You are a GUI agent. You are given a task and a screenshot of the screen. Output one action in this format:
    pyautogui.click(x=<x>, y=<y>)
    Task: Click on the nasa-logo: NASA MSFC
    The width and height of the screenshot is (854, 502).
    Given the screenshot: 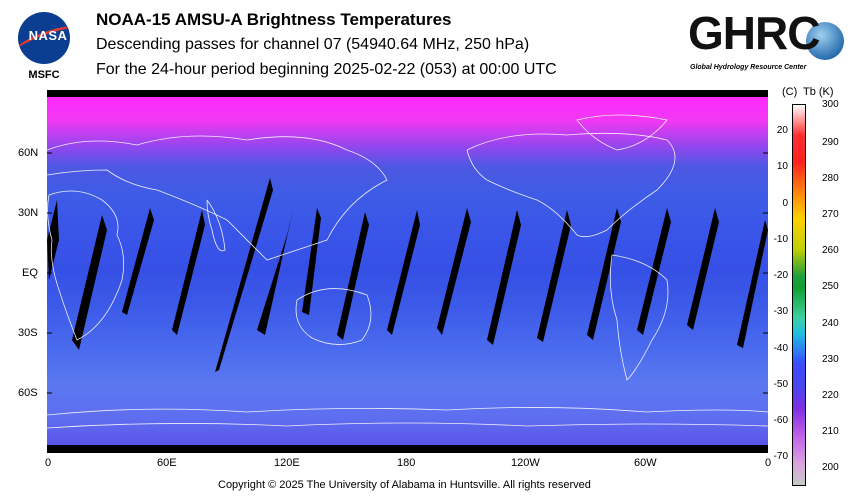 What is the action you would take?
    pyautogui.click(x=44, y=47)
    